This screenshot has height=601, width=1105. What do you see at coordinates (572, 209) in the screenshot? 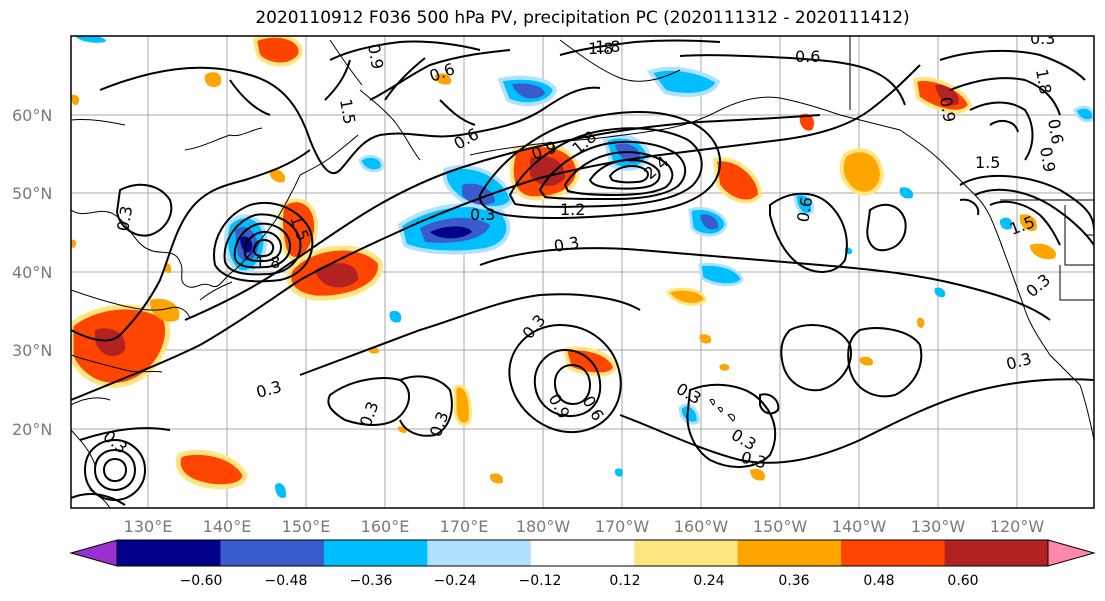
I see `contour-label: 1.2` at bounding box center [572, 209].